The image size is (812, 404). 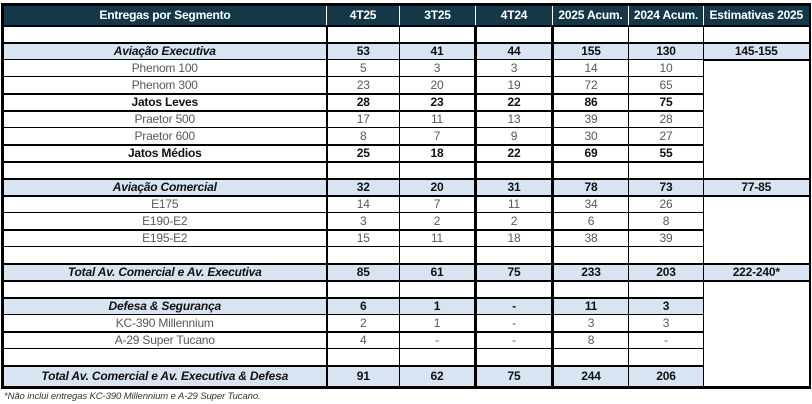 What do you see at coordinates (590, 187) in the screenshot?
I see `value-cell: 78` at bounding box center [590, 187].